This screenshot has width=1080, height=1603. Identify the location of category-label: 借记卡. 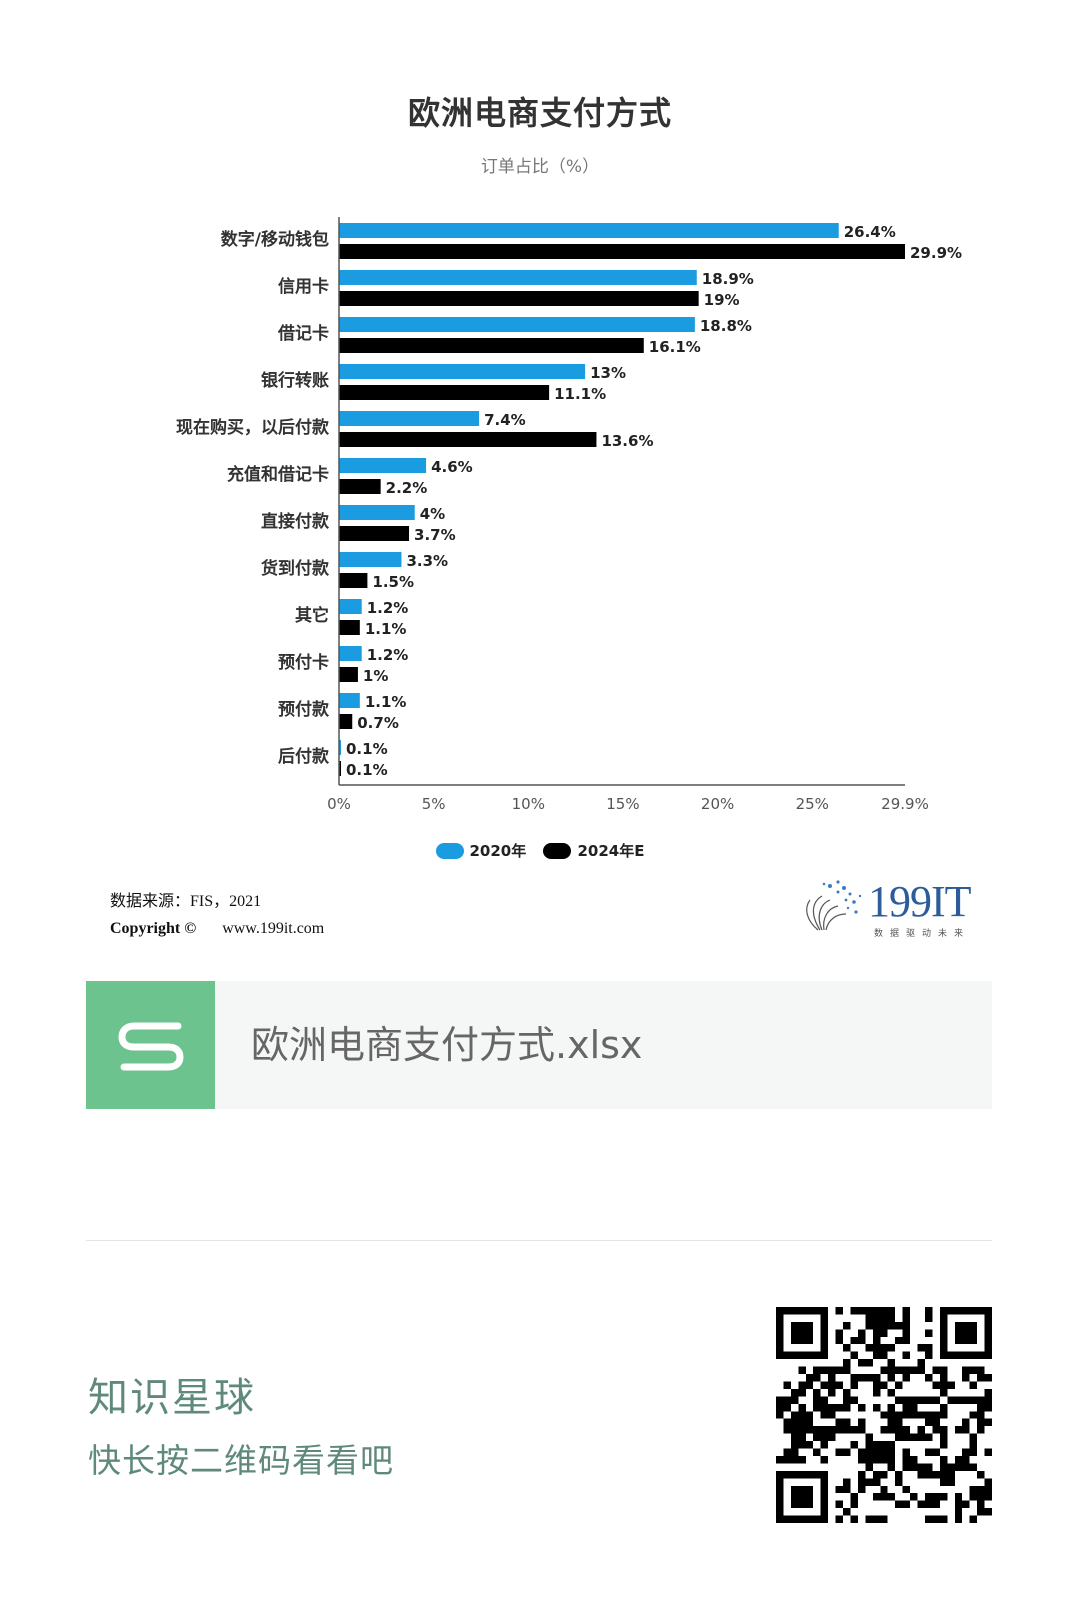
(303, 333).